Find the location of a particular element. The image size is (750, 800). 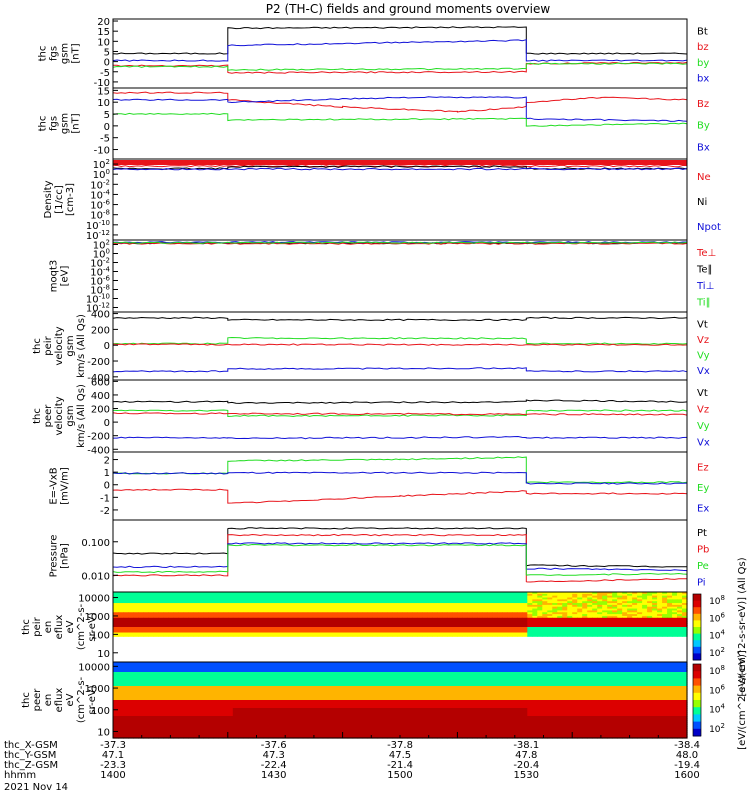

series-line-by is located at coordinates (400, 50).